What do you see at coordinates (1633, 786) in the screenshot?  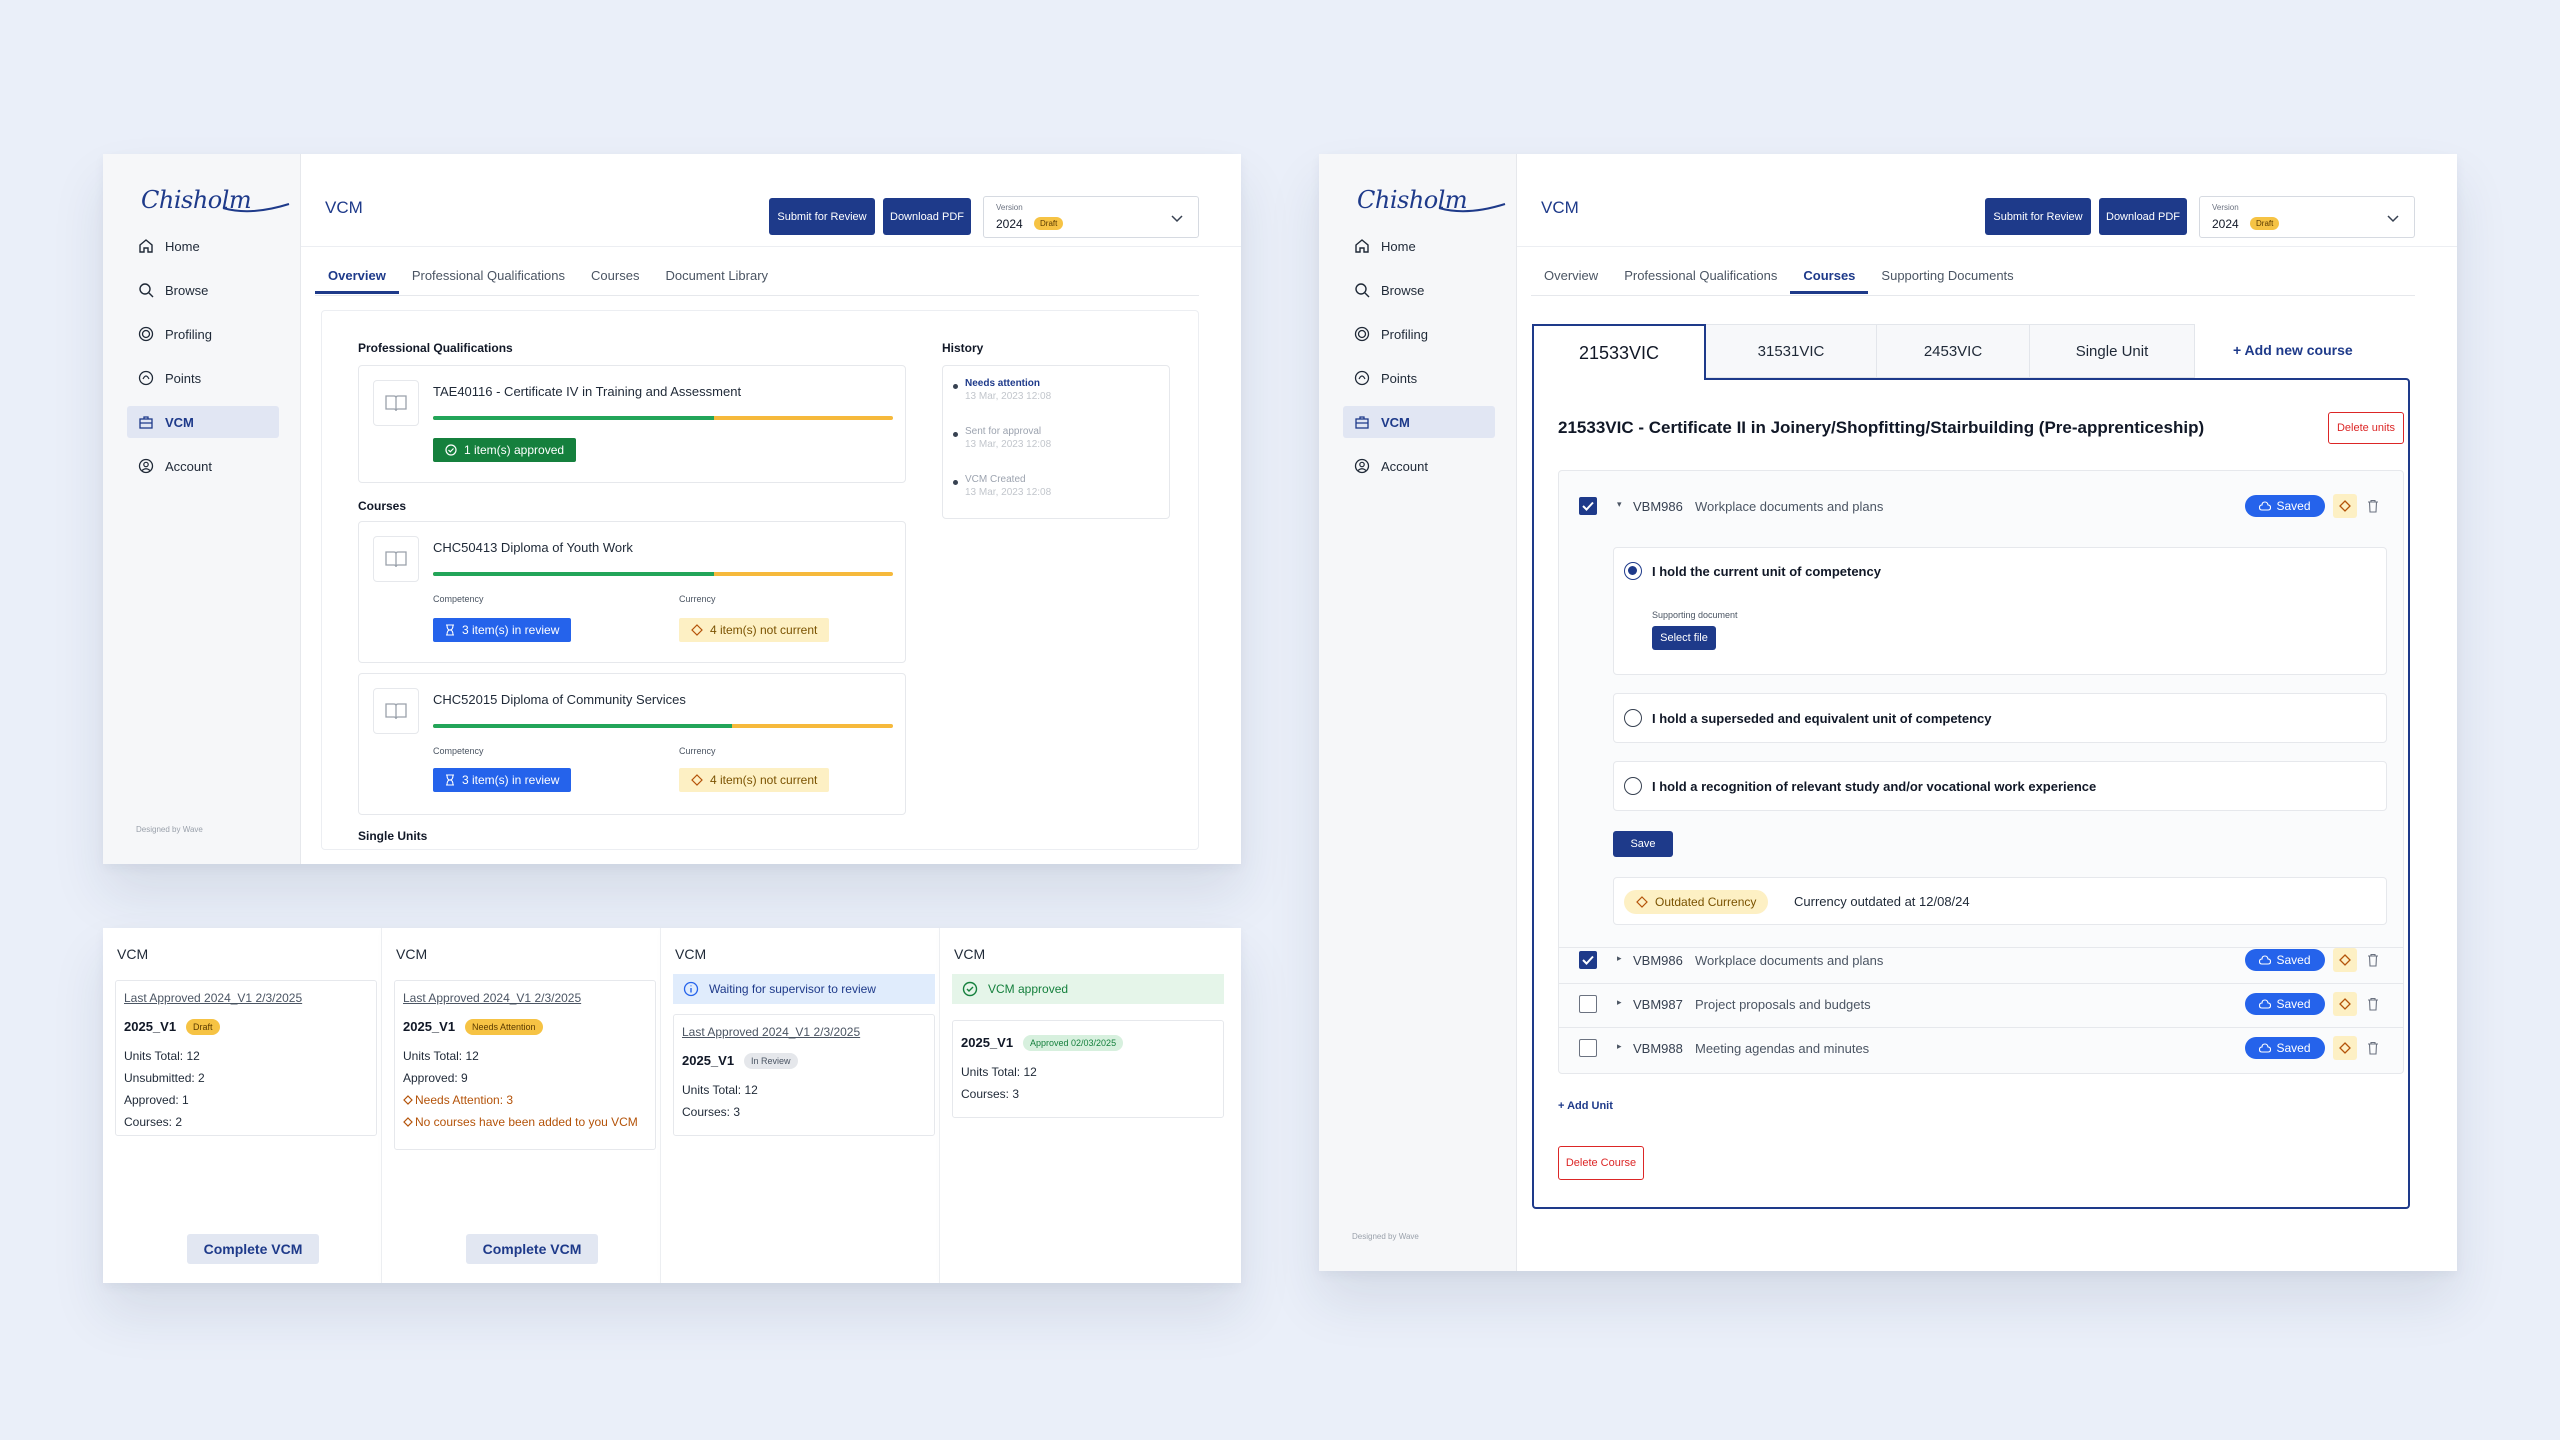 I see `radio-recognition` at bounding box center [1633, 786].